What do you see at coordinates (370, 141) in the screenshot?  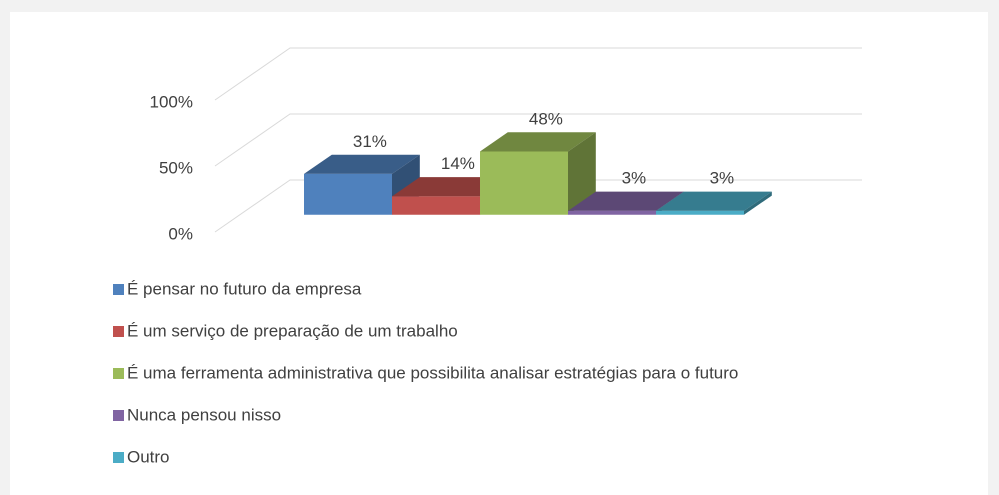 I see `value-label: 31%` at bounding box center [370, 141].